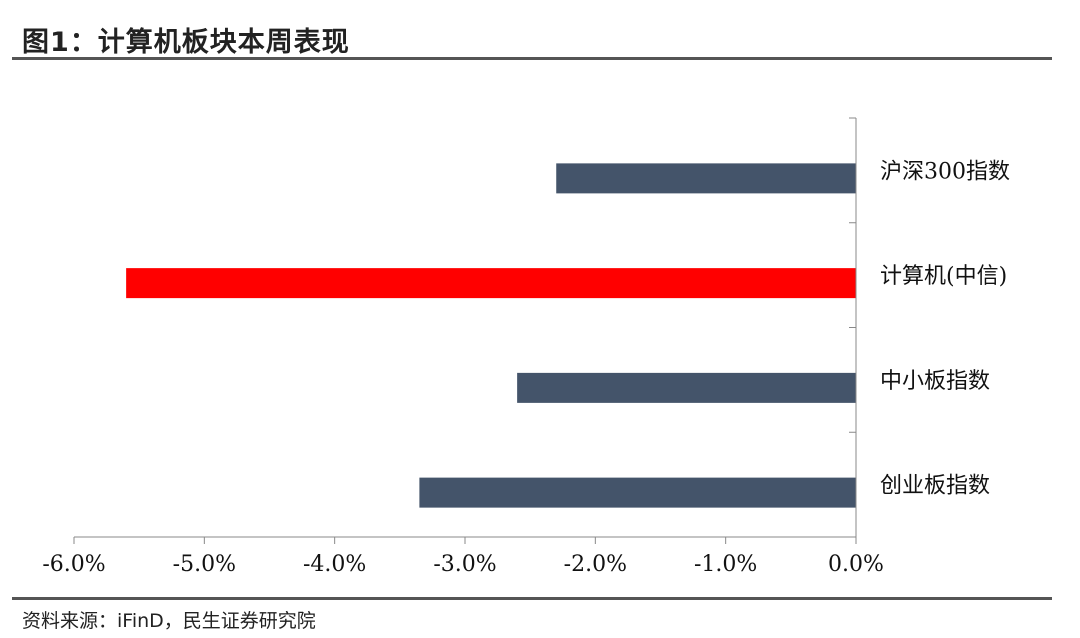 This screenshot has width=1080, height=638. What do you see at coordinates (856, 564) in the screenshot?
I see `value-tick-label-6: 0.0%` at bounding box center [856, 564].